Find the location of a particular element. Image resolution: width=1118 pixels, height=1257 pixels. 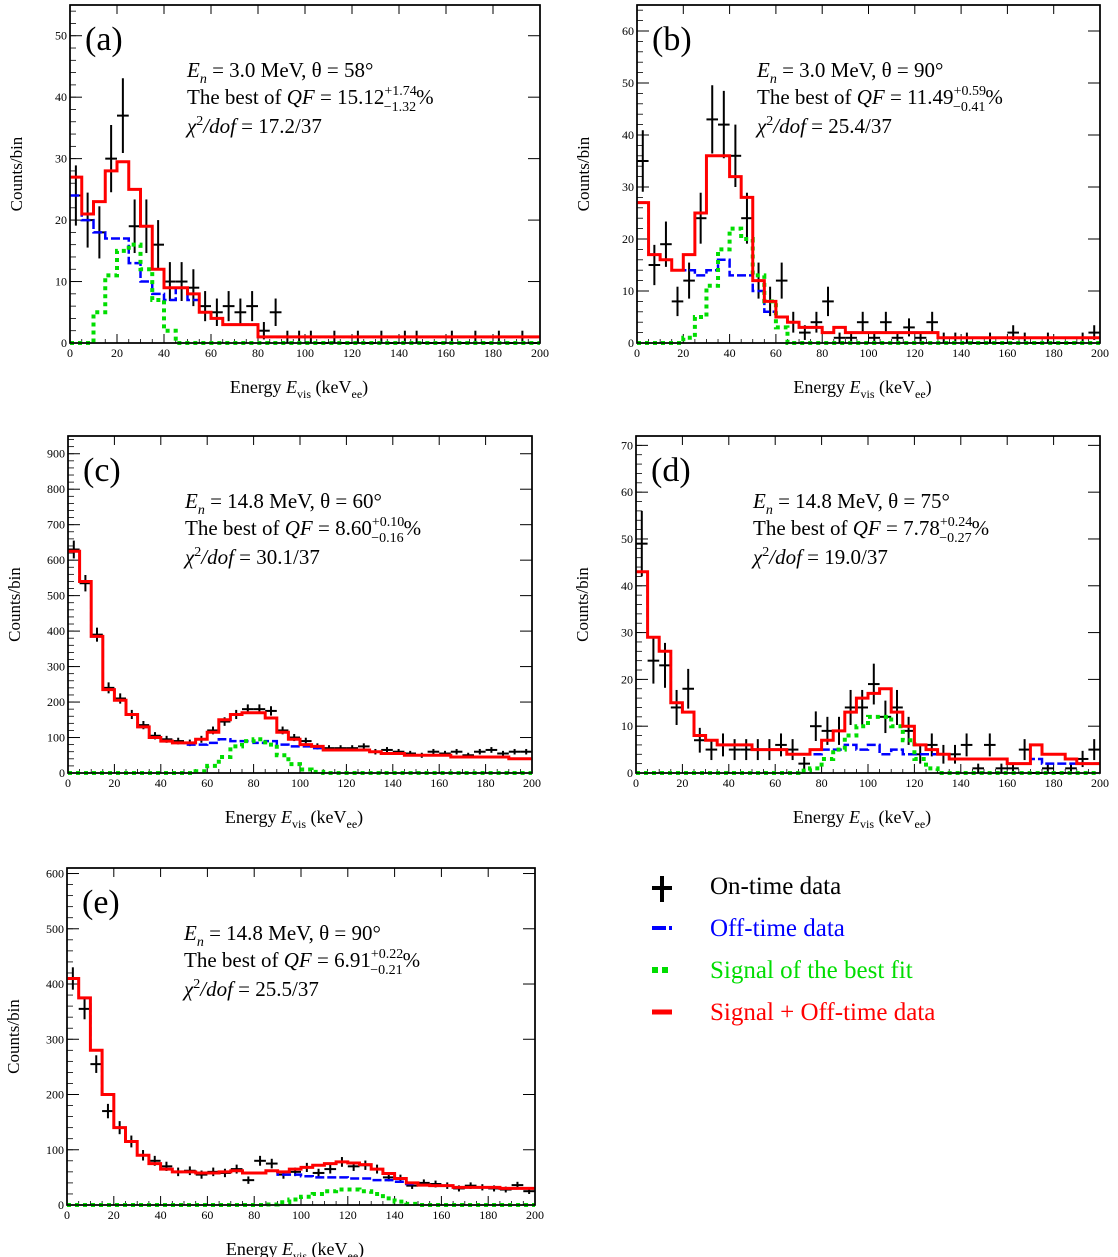

panel-label: (c) is located at coordinates (102, 470).